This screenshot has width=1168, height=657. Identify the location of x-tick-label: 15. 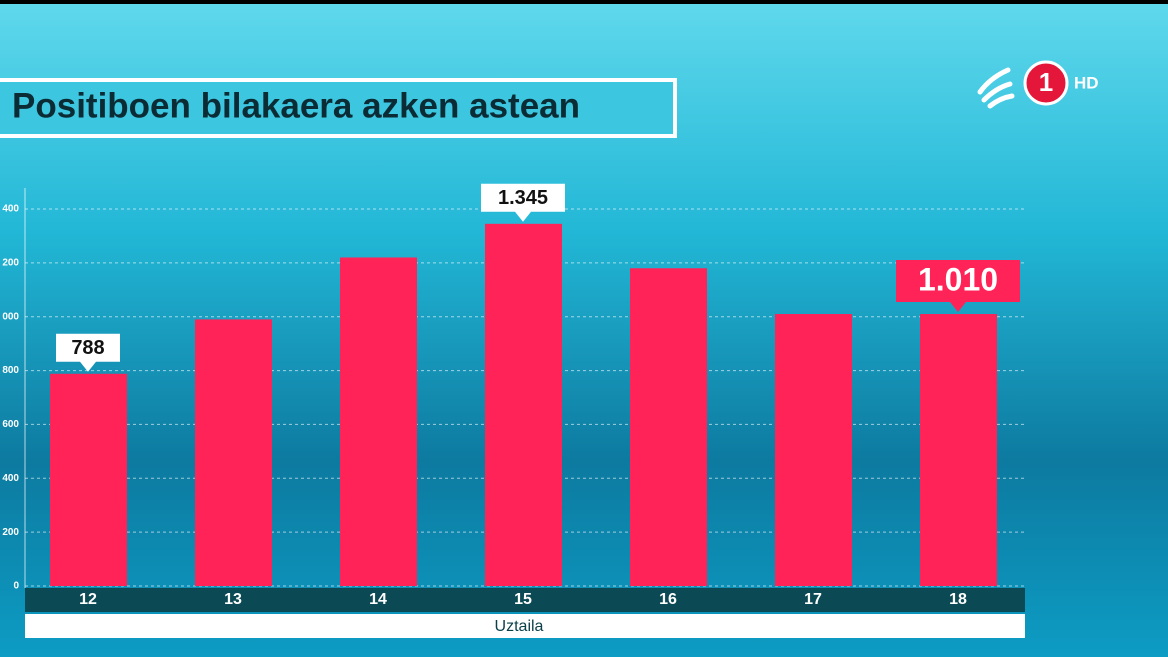
(523, 599).